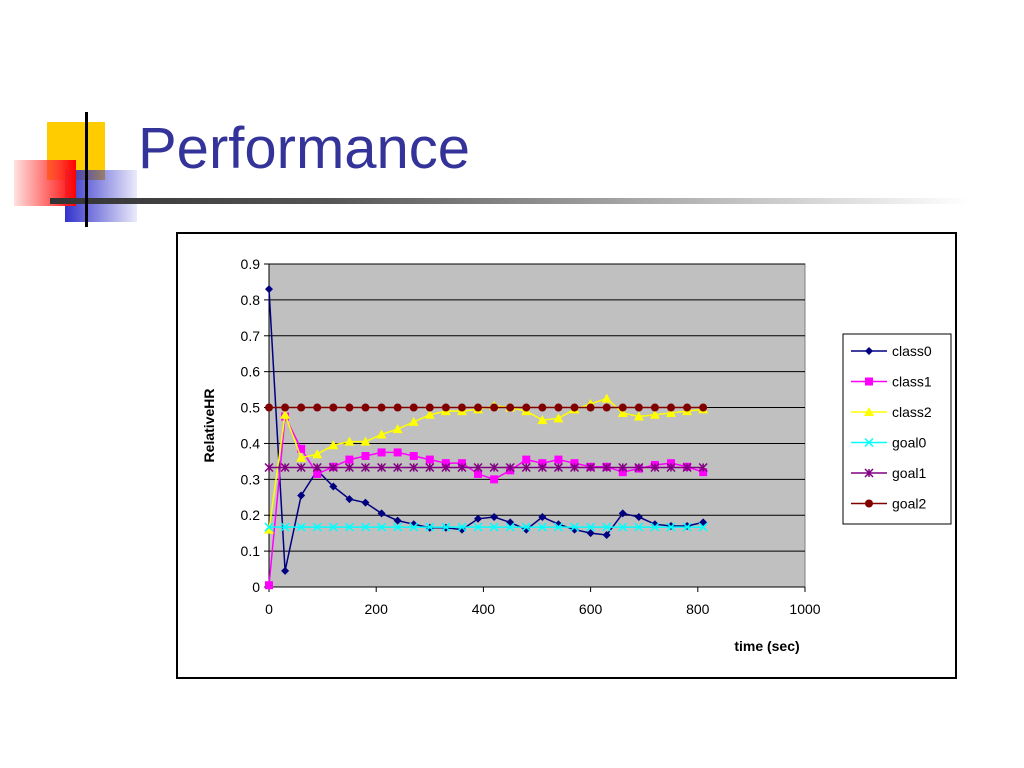 The height and width of the screenshot is (768, 1024). What do you see at coordinates (909, 443) in the screenshot?
I see `legend-label-goal0: goal0` at bounding box center [909, 443].